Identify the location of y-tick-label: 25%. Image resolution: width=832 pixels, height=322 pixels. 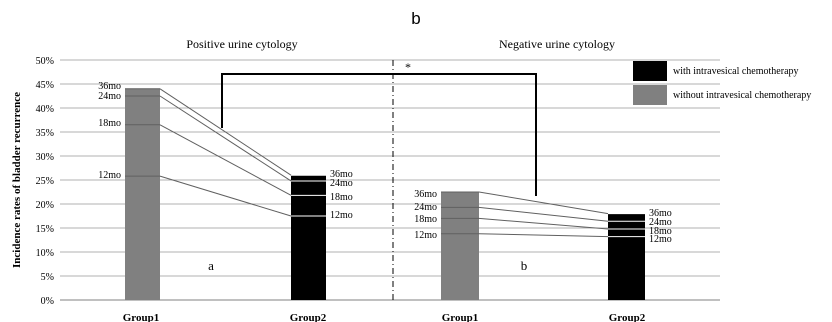
(45, 181).